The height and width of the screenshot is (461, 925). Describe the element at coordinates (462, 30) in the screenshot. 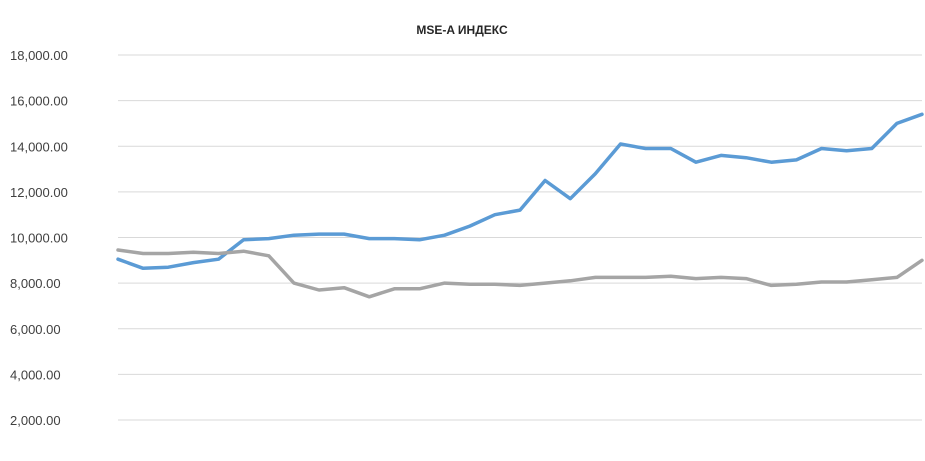

I see `chart-title: MSE-A ИНДЕКС` at that location.